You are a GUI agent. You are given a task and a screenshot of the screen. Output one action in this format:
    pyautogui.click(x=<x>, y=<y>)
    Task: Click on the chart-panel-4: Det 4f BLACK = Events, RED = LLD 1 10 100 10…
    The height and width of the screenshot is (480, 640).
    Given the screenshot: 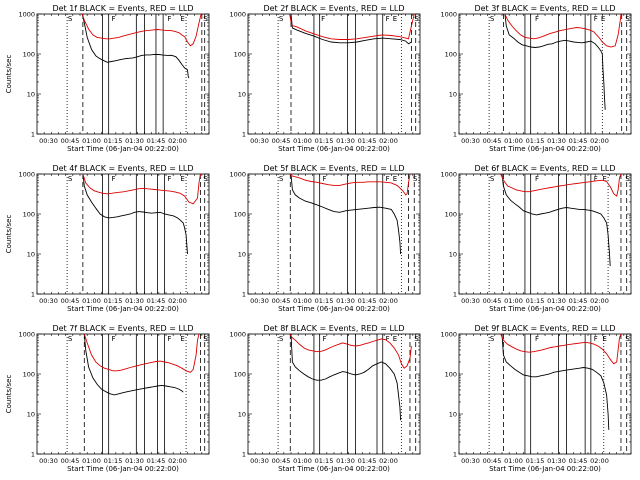 What is the action you would take?
    pyautogui.click(x=107, y=238)
    